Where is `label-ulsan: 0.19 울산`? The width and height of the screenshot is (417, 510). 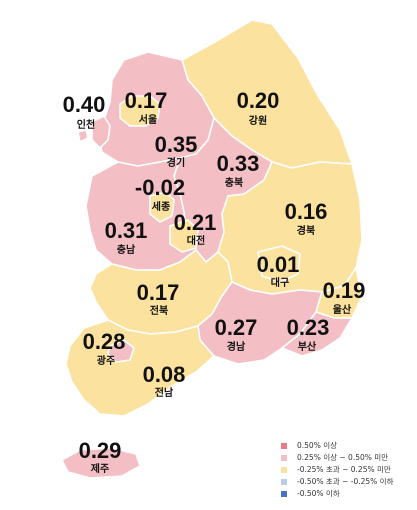 label-ulsan: 0.19 울산 is located at coordinates (344, 297).